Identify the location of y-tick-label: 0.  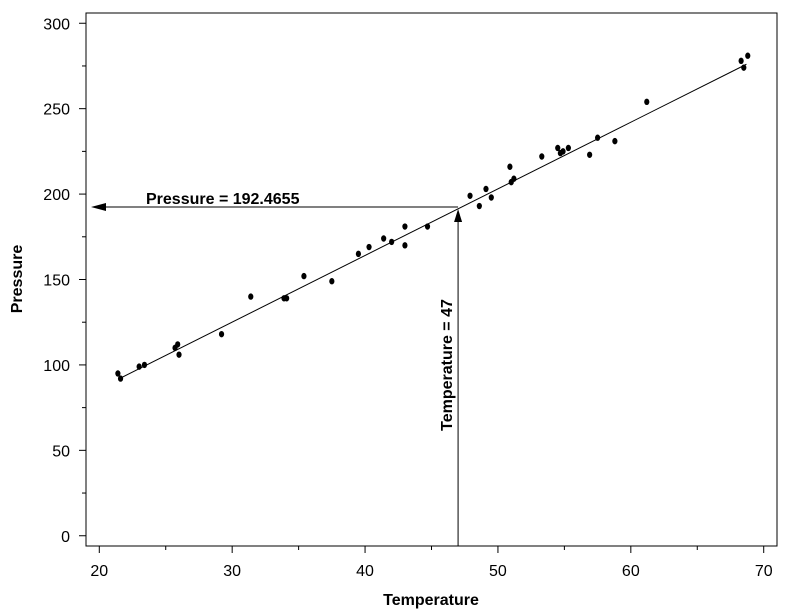
(65, 537).